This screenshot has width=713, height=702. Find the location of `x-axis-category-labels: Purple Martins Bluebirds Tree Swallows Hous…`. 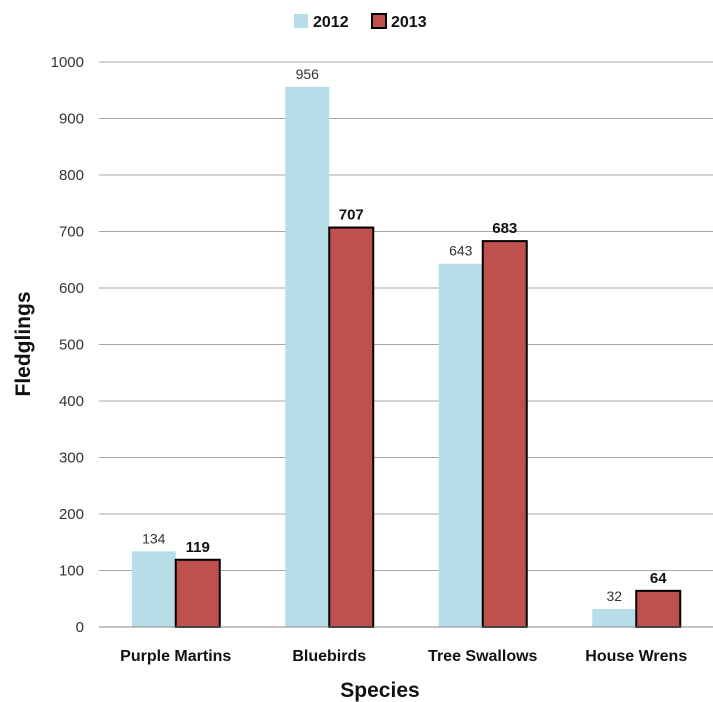

x-axis-category-labels: Purple Martins Bluebirds Tree Swallows Hous… is located at coordinates (403, 656).